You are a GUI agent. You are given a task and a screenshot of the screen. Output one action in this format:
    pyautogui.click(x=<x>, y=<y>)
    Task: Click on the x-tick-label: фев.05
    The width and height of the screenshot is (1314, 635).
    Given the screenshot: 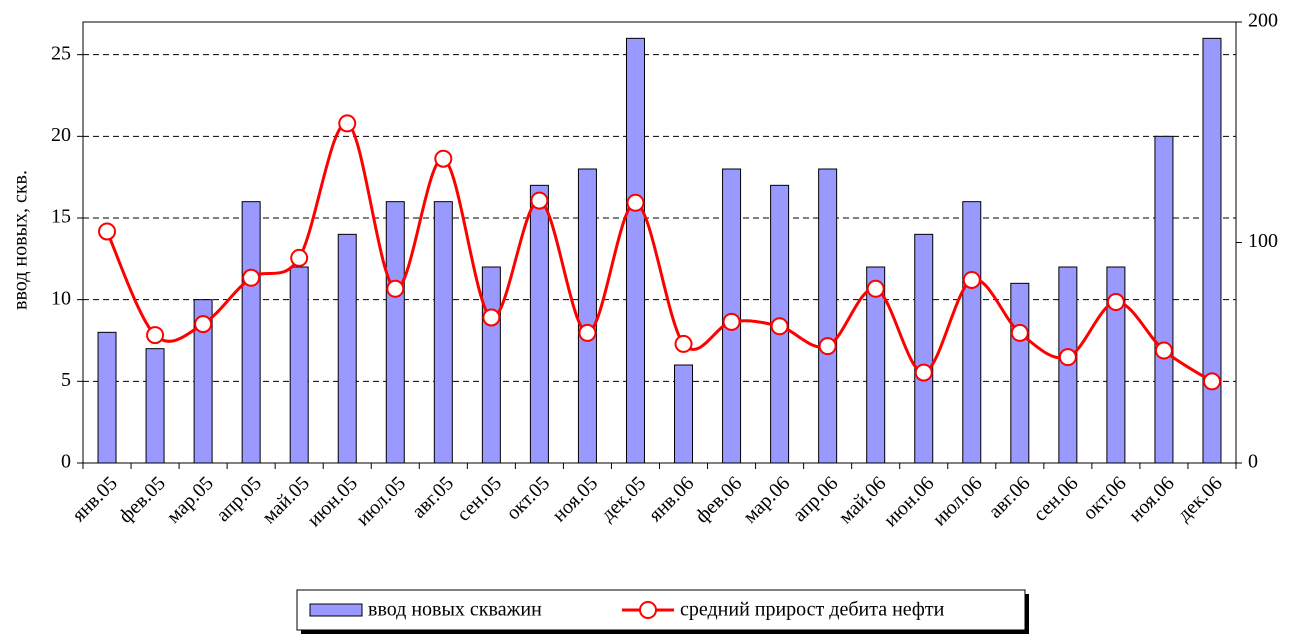 What is the action you would take?
    pyautogui.click(x=141, y=499)
    